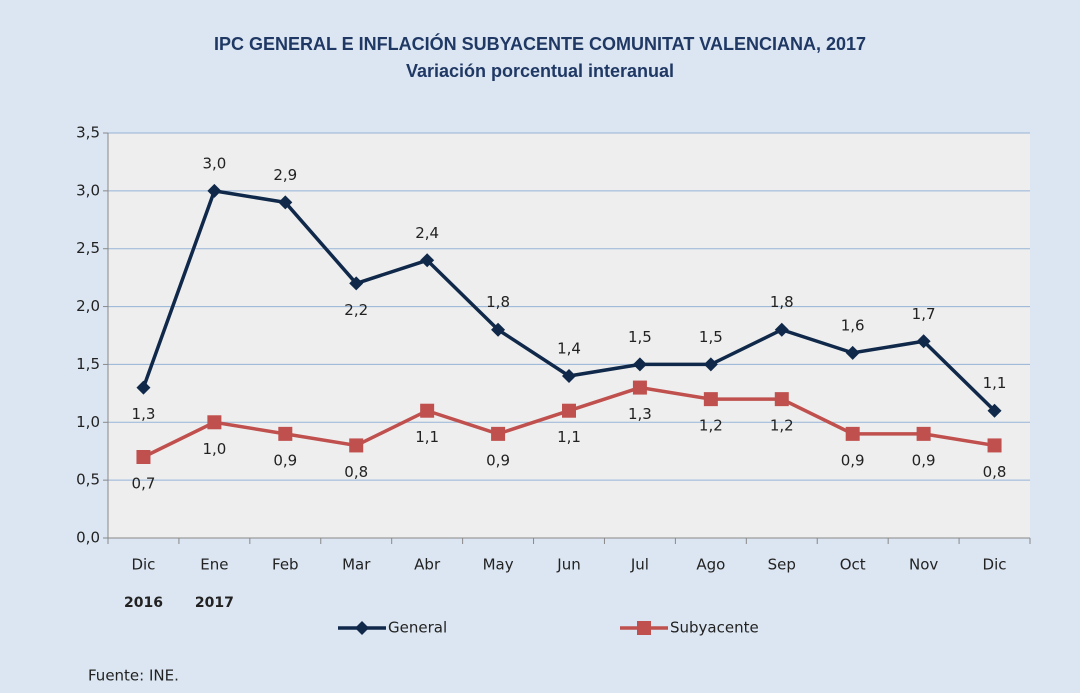  I want to click on x-tick-label: Ene, so click(214, 565).